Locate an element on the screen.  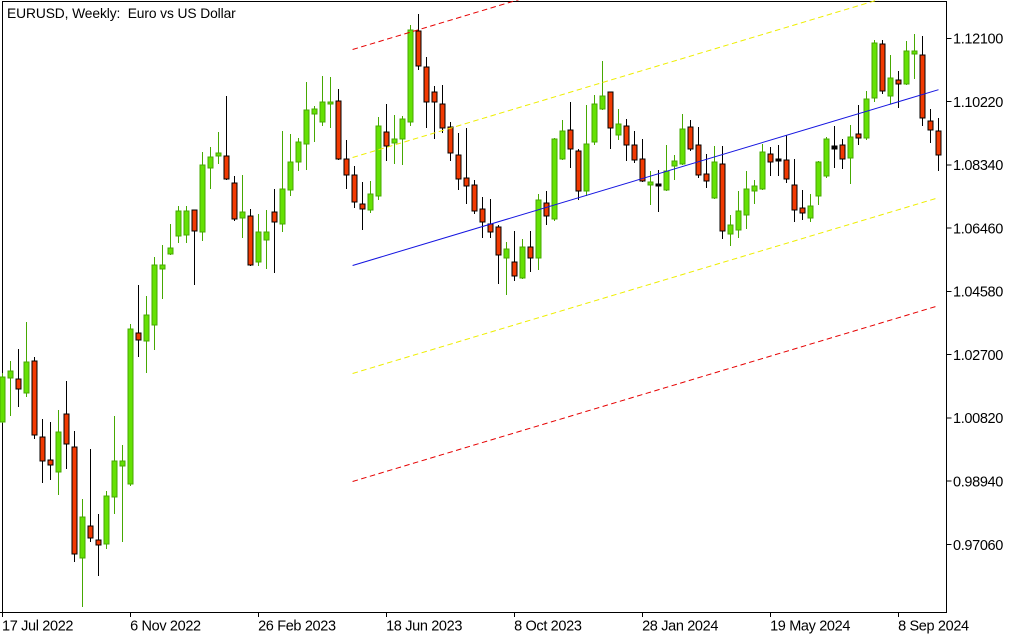
svg-text: 1.10220 is located at coordinates (978, 103).